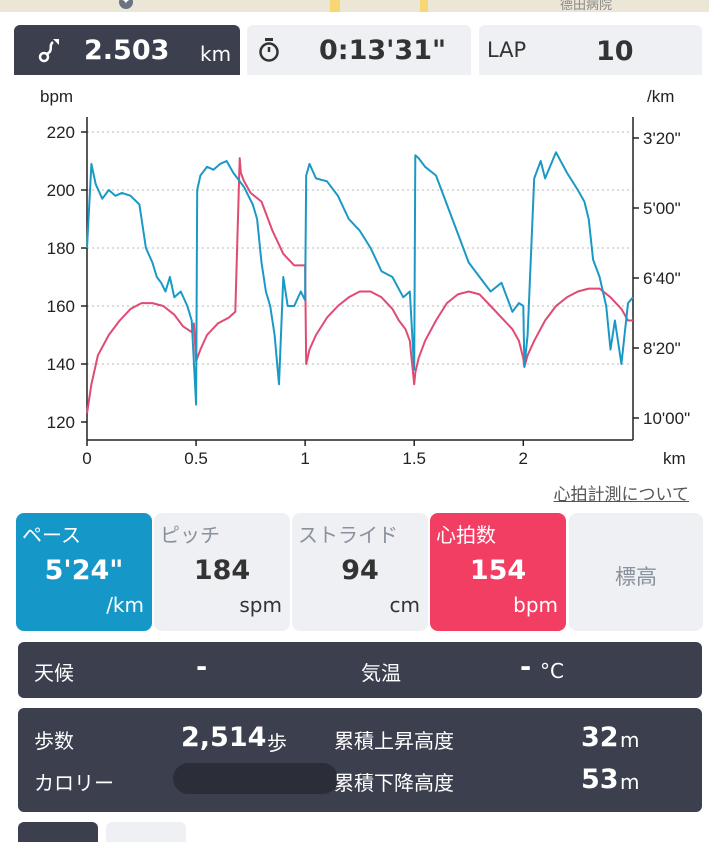 This screenshot has width=709, height=842. I want to click on lap-tab: LAP 10, so click(590, 50).